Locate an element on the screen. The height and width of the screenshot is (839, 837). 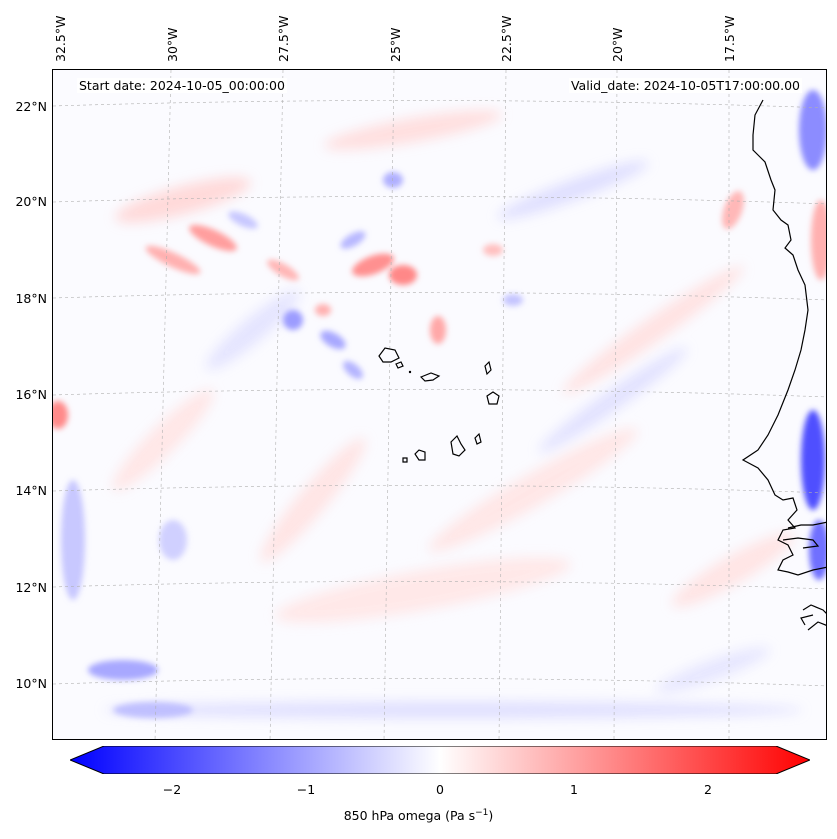
lat-label: 16°N is located at coordinates (31, 394).